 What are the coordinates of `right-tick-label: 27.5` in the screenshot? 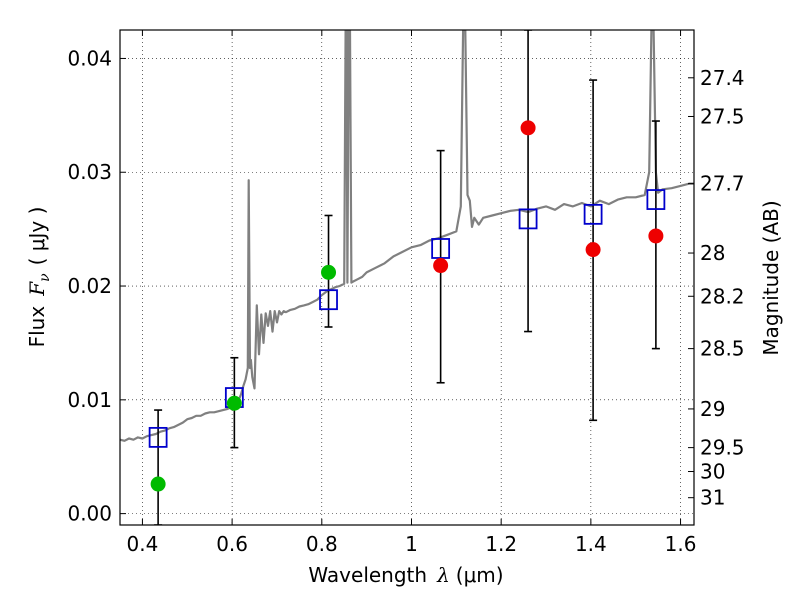 It's located at (722, 116).